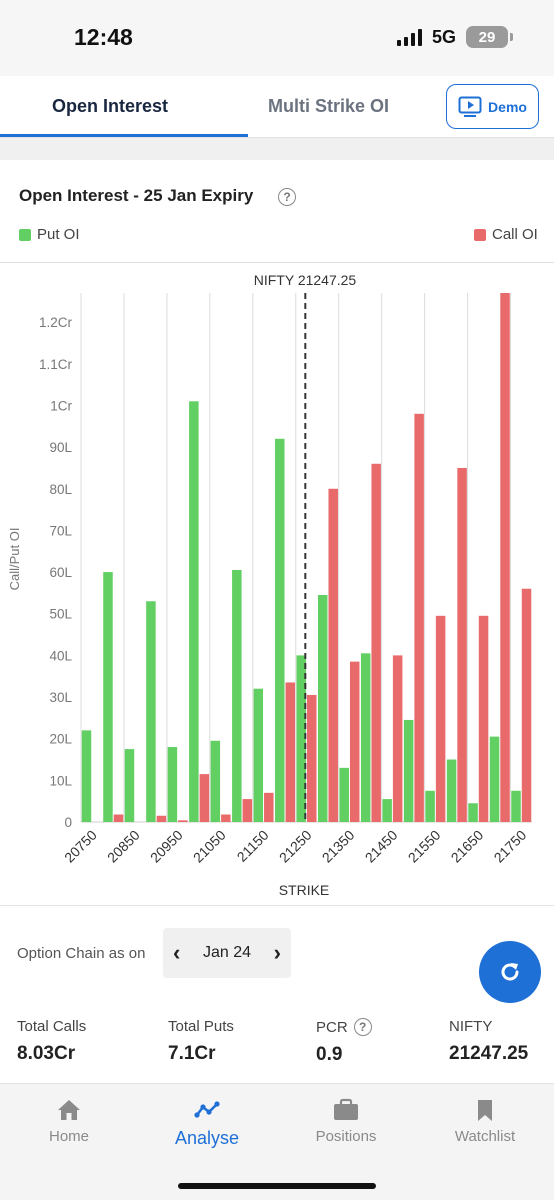 Image resolution: width=554 pixels, height=1200 pixels. I want to click on tab-bar: Open Interest Multi Strike OI Demo, so click(277, 107).